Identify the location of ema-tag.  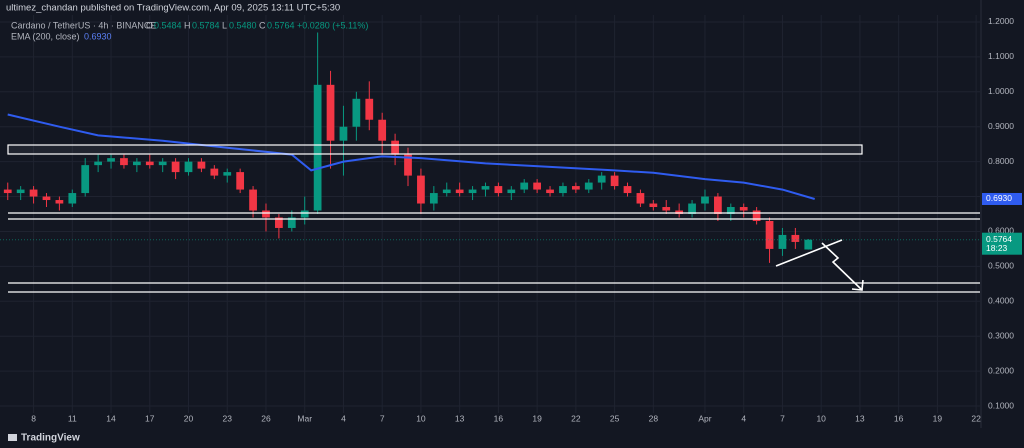
(1002, 198).